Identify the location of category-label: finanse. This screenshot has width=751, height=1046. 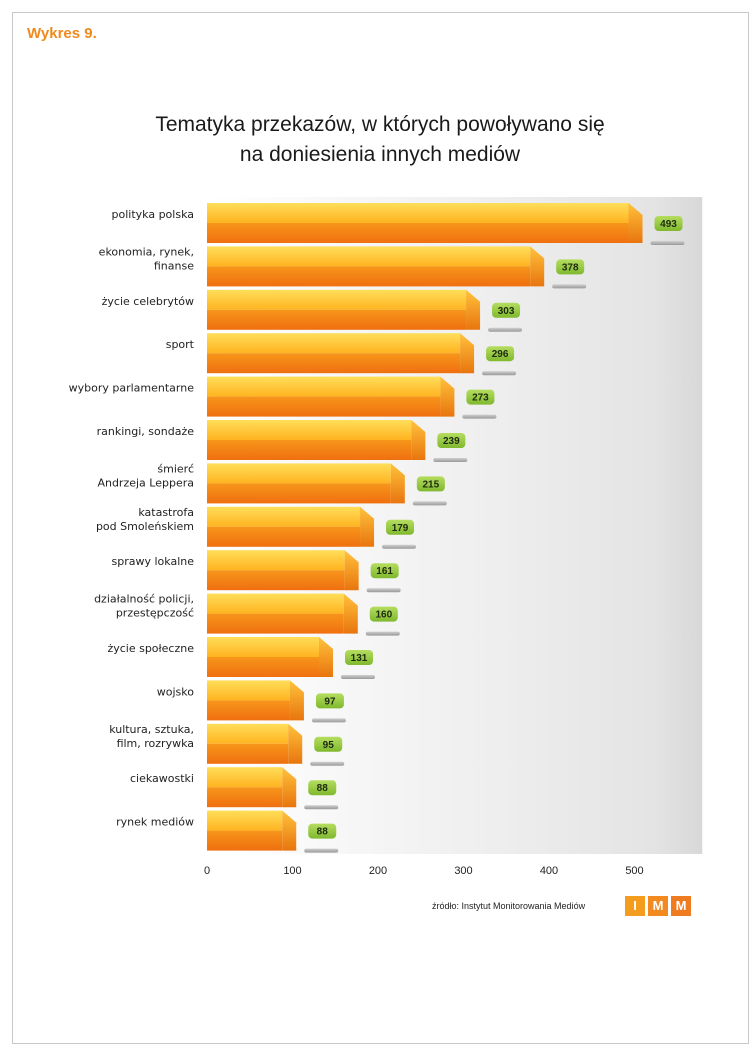
(174, 265).